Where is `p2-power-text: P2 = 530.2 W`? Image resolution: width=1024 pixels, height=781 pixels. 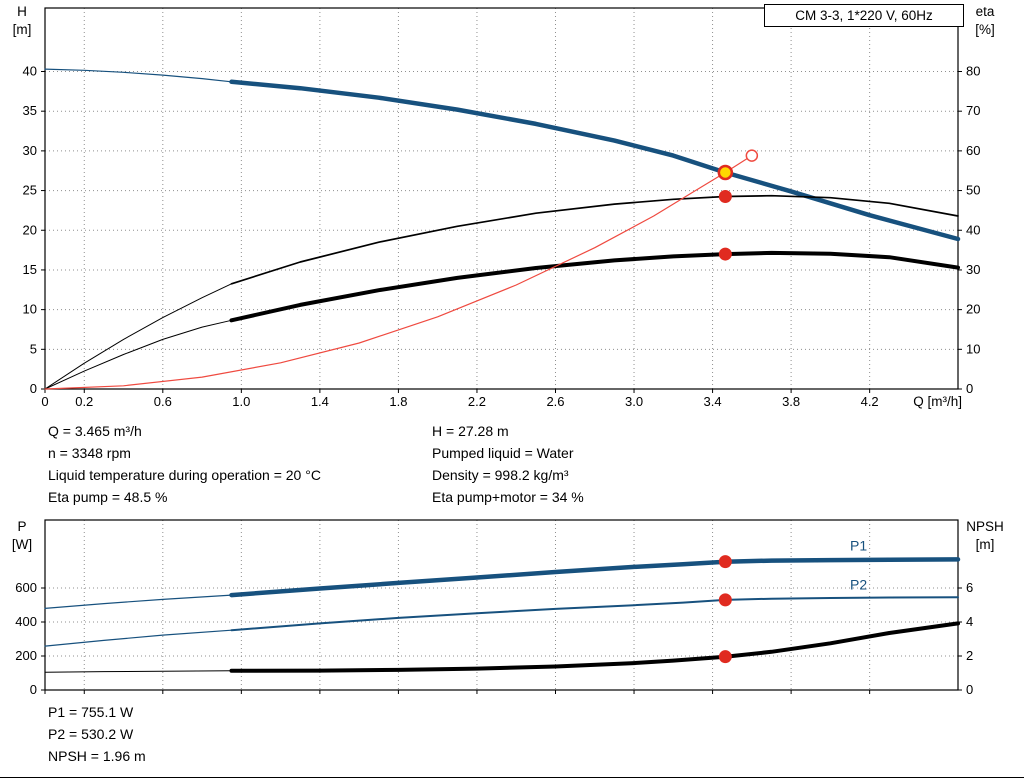 p2-power-text: P2 = 530.2 W is located at coordinates (91, 734).